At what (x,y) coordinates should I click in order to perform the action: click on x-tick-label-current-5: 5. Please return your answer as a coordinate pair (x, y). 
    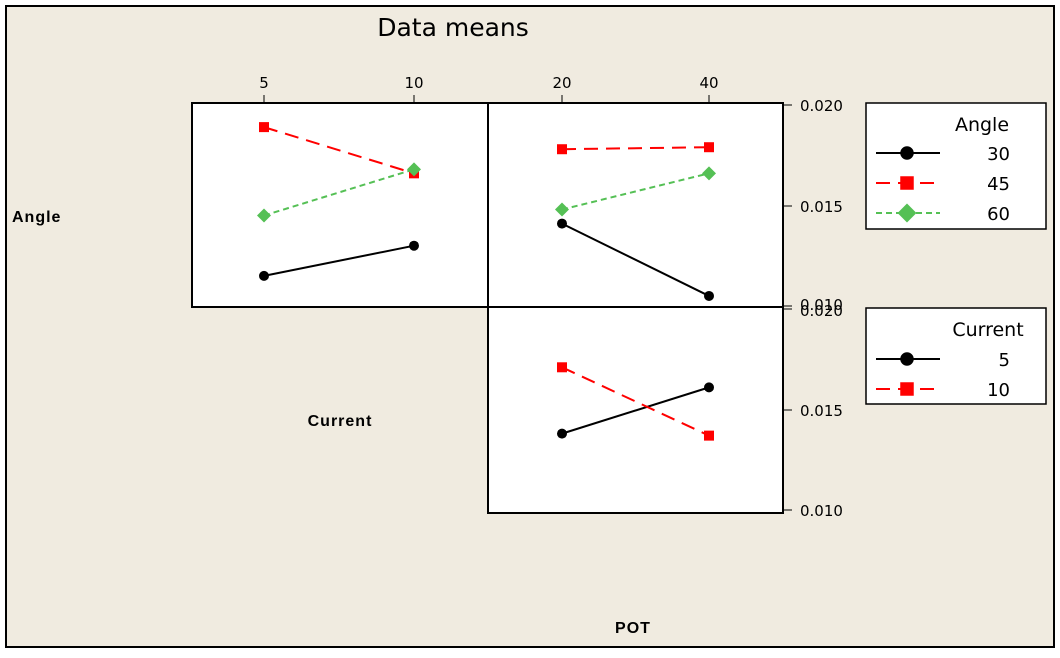
    Looking at the image, I should click on (264, 83).